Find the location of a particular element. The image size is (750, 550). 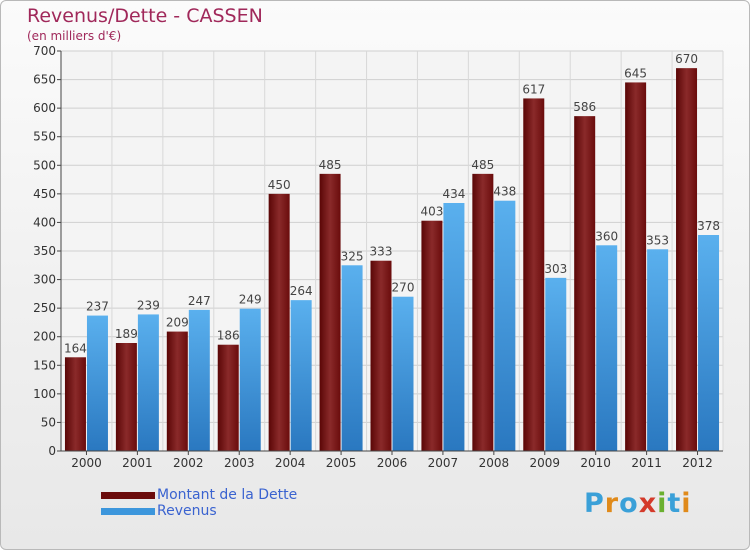

data-label-revenus: 237 is located at coordinates (97, 307).